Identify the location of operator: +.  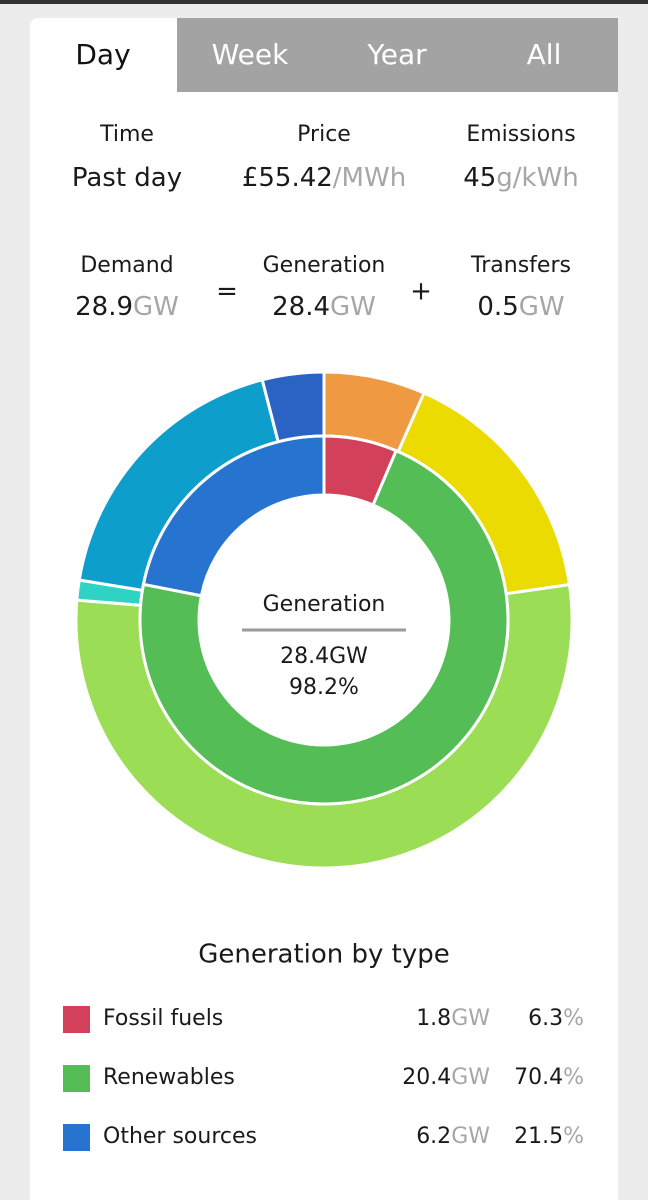
(421, 292).